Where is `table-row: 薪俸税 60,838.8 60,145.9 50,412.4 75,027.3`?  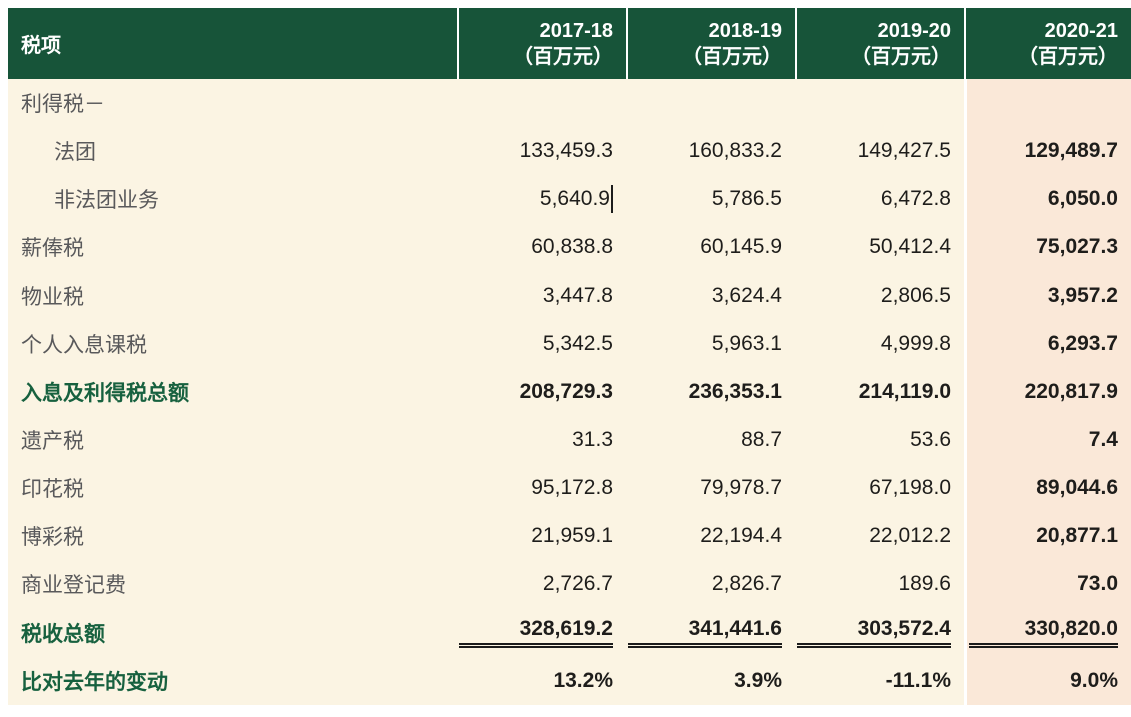
table-row: 薪俸税 60,838.8 60,145.9 50,412.4 75,027.3 is located at coordinates (569, 247).